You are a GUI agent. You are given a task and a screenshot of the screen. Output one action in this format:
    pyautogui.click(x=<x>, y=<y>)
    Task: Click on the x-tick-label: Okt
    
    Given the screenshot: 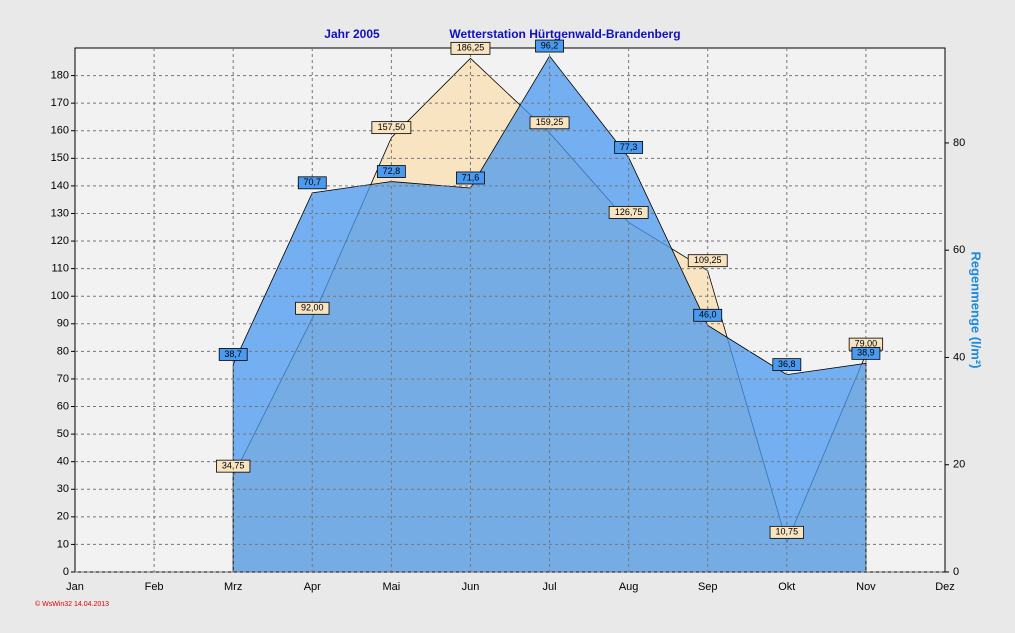 What is the action you would take?
    pyautogui.click(x=786, y=587)
    